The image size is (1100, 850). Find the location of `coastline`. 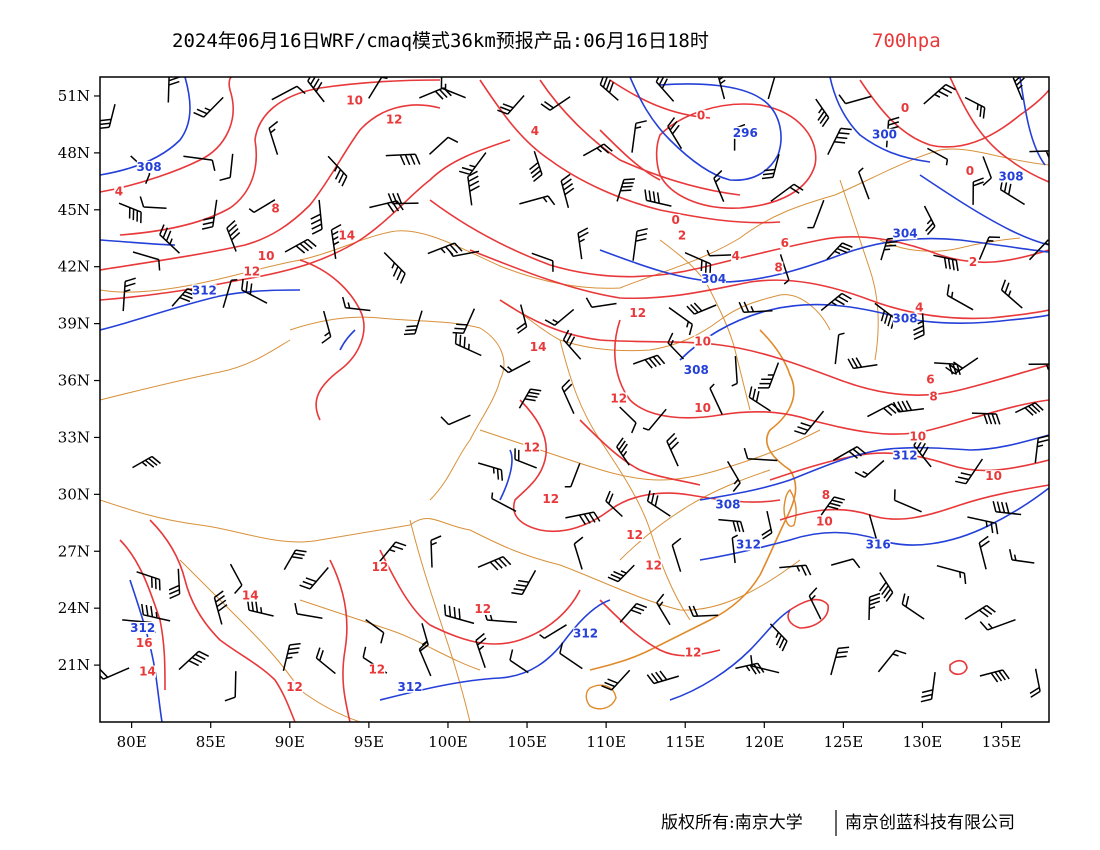

coastline is located at coordinates (693, 500).